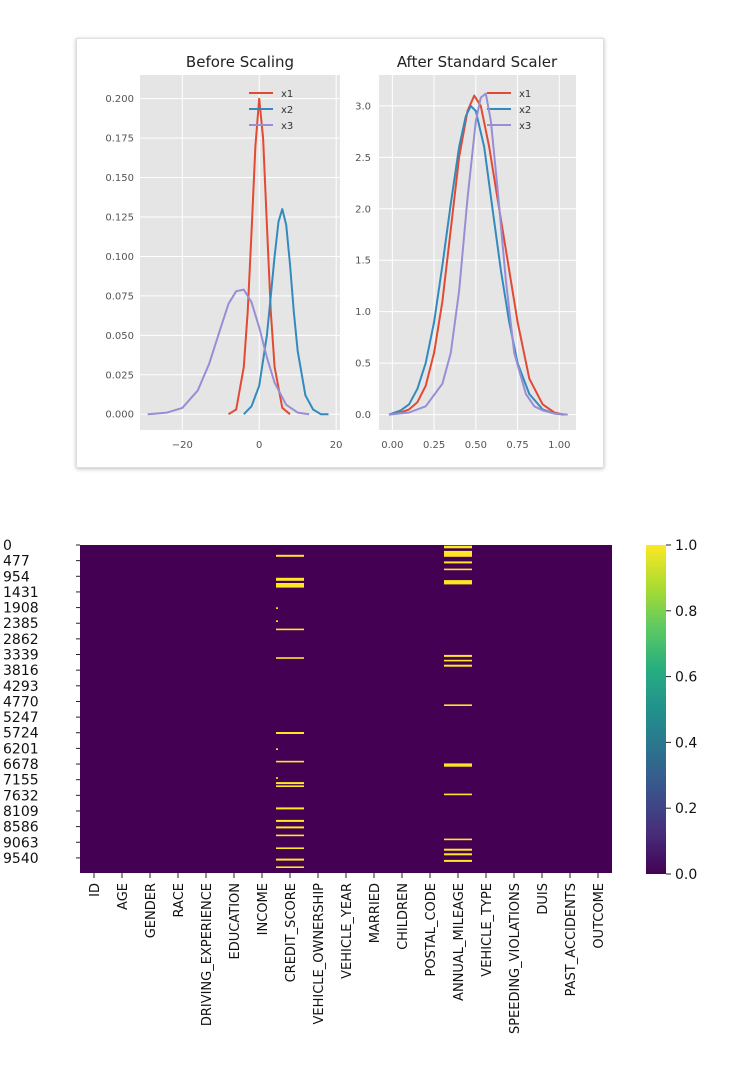 This screenshot has width=742, height=1070. I want to click on y-tick-label: 0.075, so click(119, 296).